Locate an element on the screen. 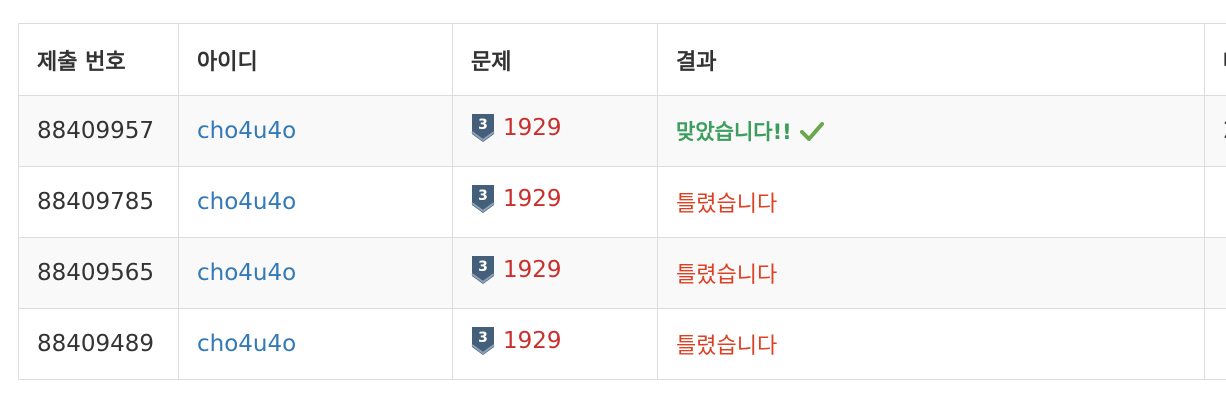 The width and height of the screenshot is (1226, 400). header-problem: 문제 is located at coordinates (555, 59).